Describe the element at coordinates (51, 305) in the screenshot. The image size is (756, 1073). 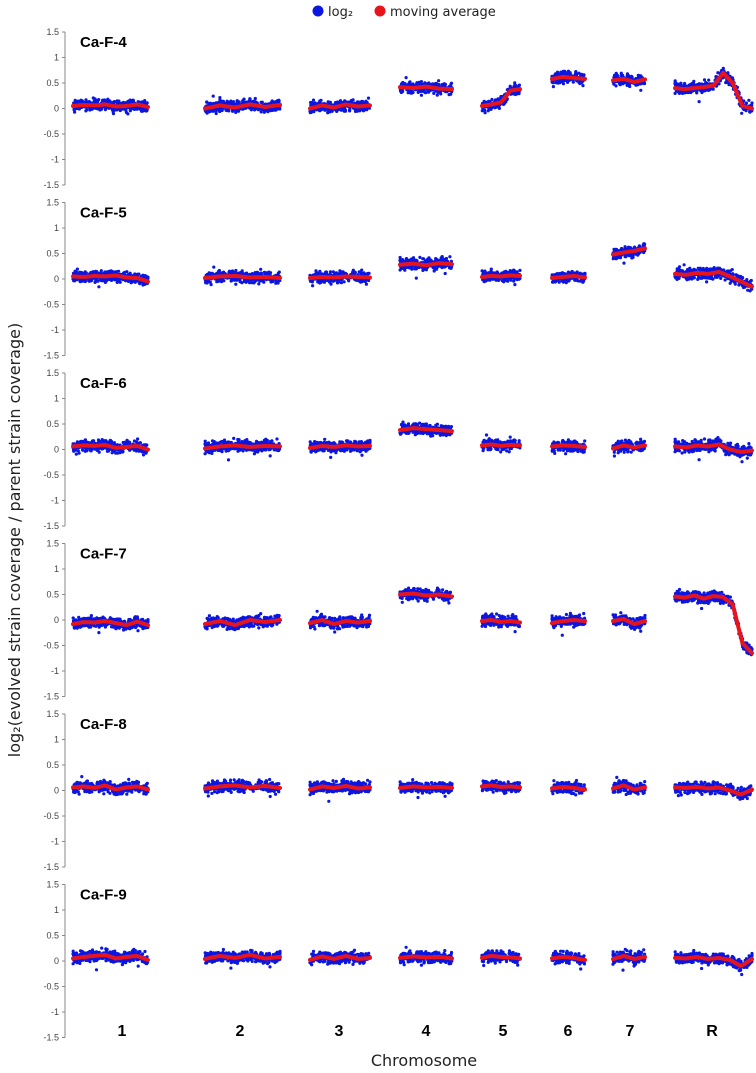
I see `y-tick-label: -0.5` at that location.